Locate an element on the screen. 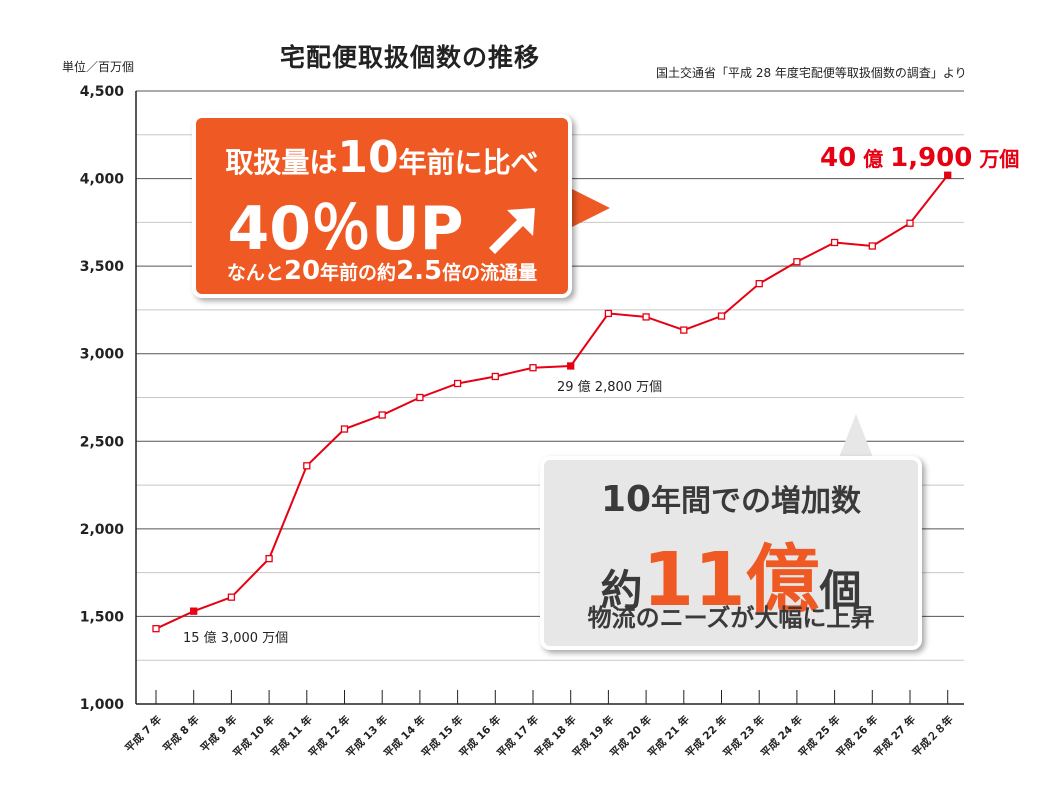 Image resolution: width=1050 pixels, height=800 pixels. orange-callout-line2: 40％UP is located at coordinates (382, 223).